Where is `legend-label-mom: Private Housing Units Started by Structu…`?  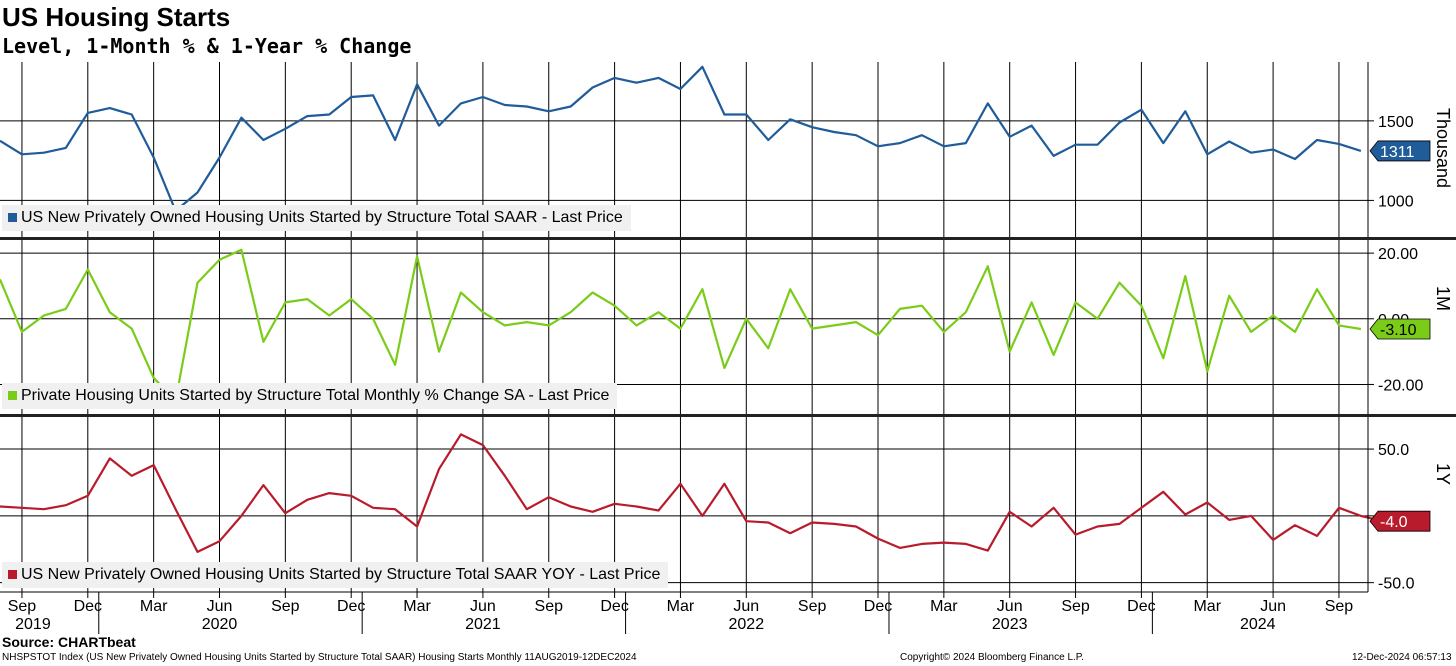
legend-label-mom: Private Housing Units Started by Structu… is located at coordinates (315, 395).